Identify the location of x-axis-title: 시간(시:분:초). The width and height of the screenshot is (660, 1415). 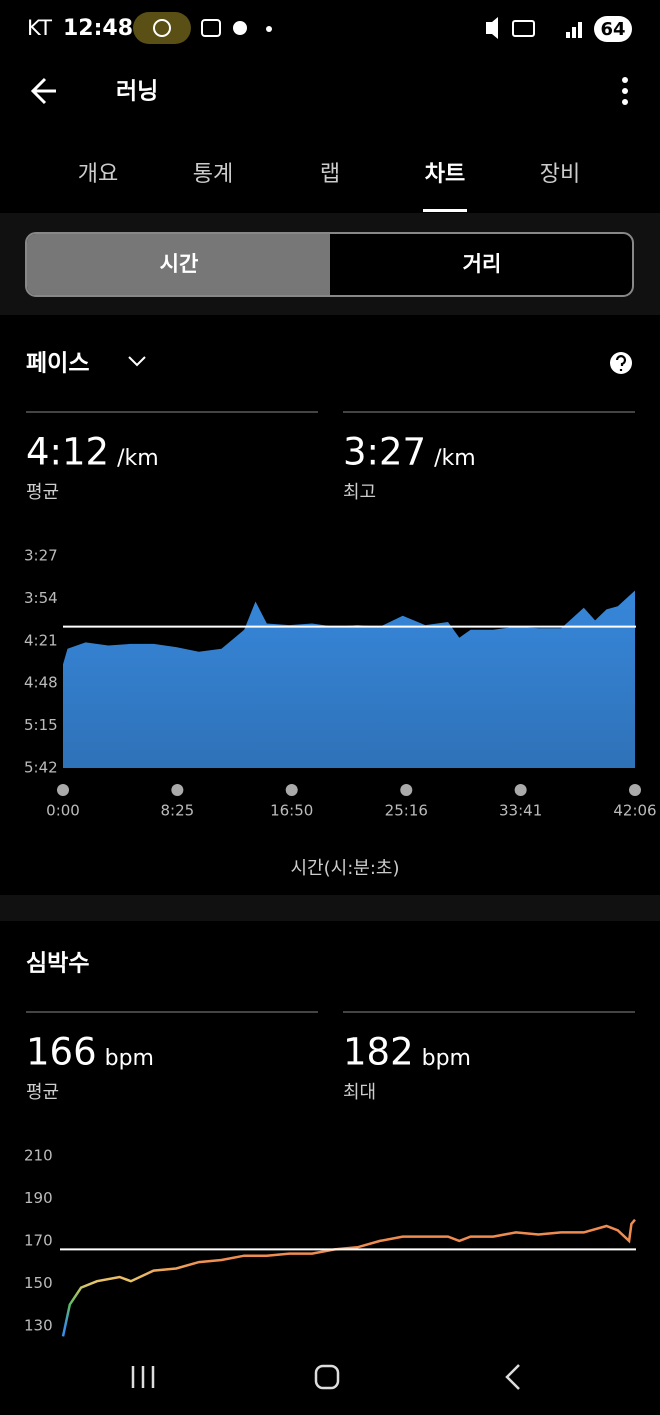
(345, 868).